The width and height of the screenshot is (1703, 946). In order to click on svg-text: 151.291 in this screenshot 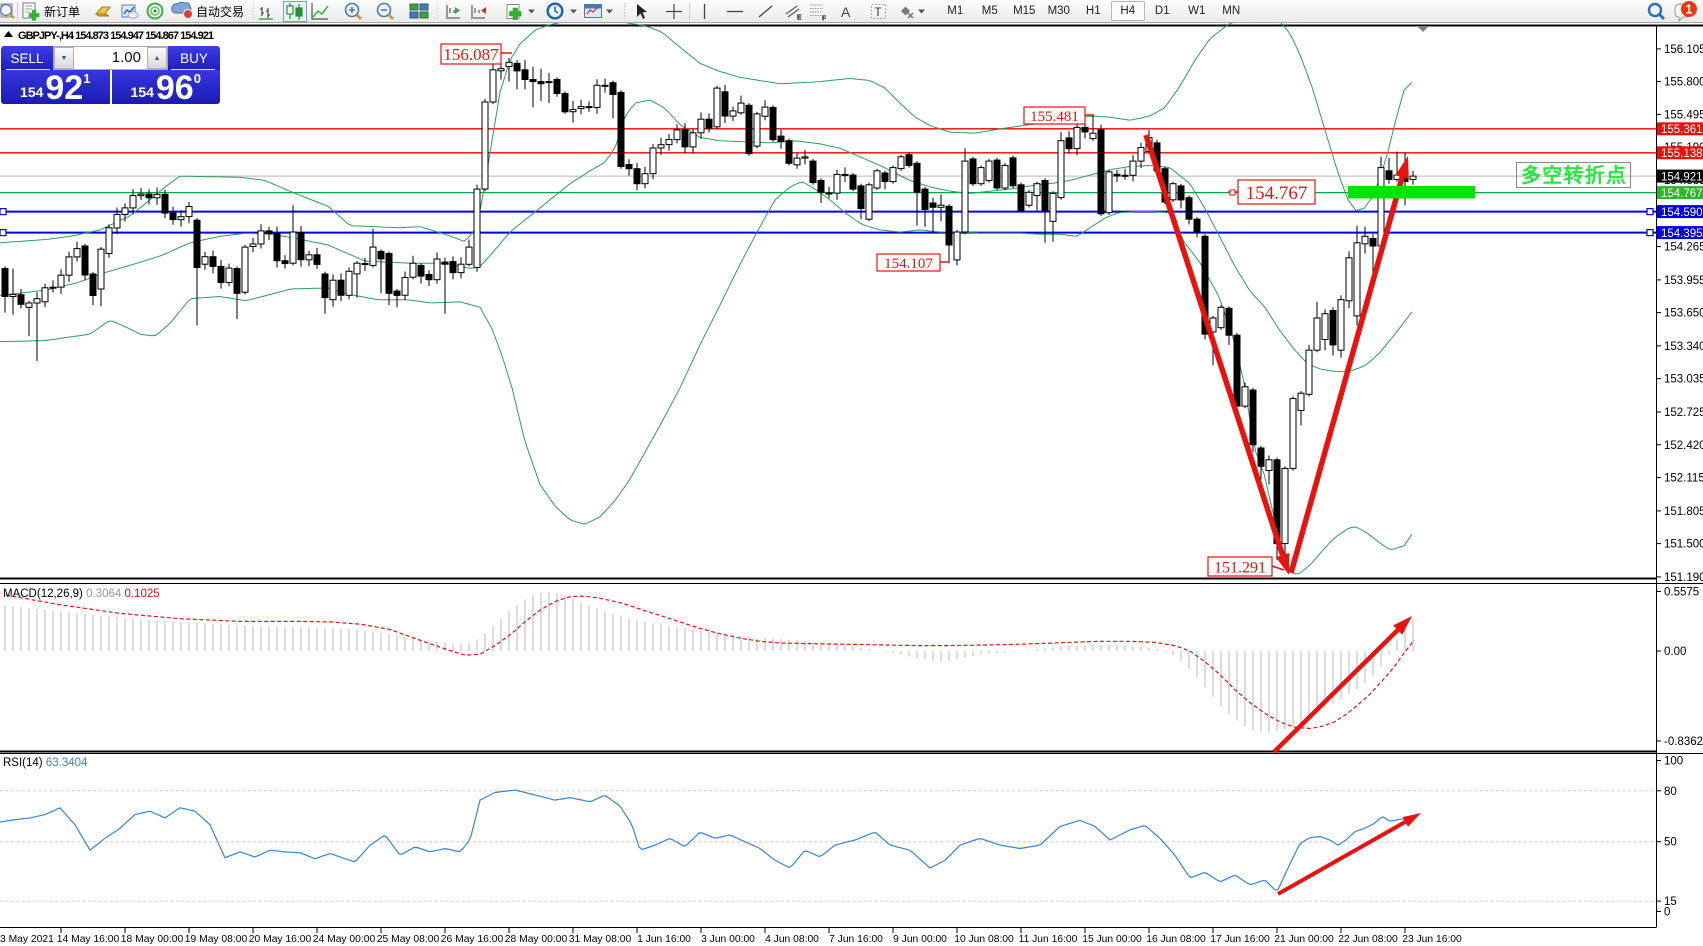, I will do `click(1240, 567)`.